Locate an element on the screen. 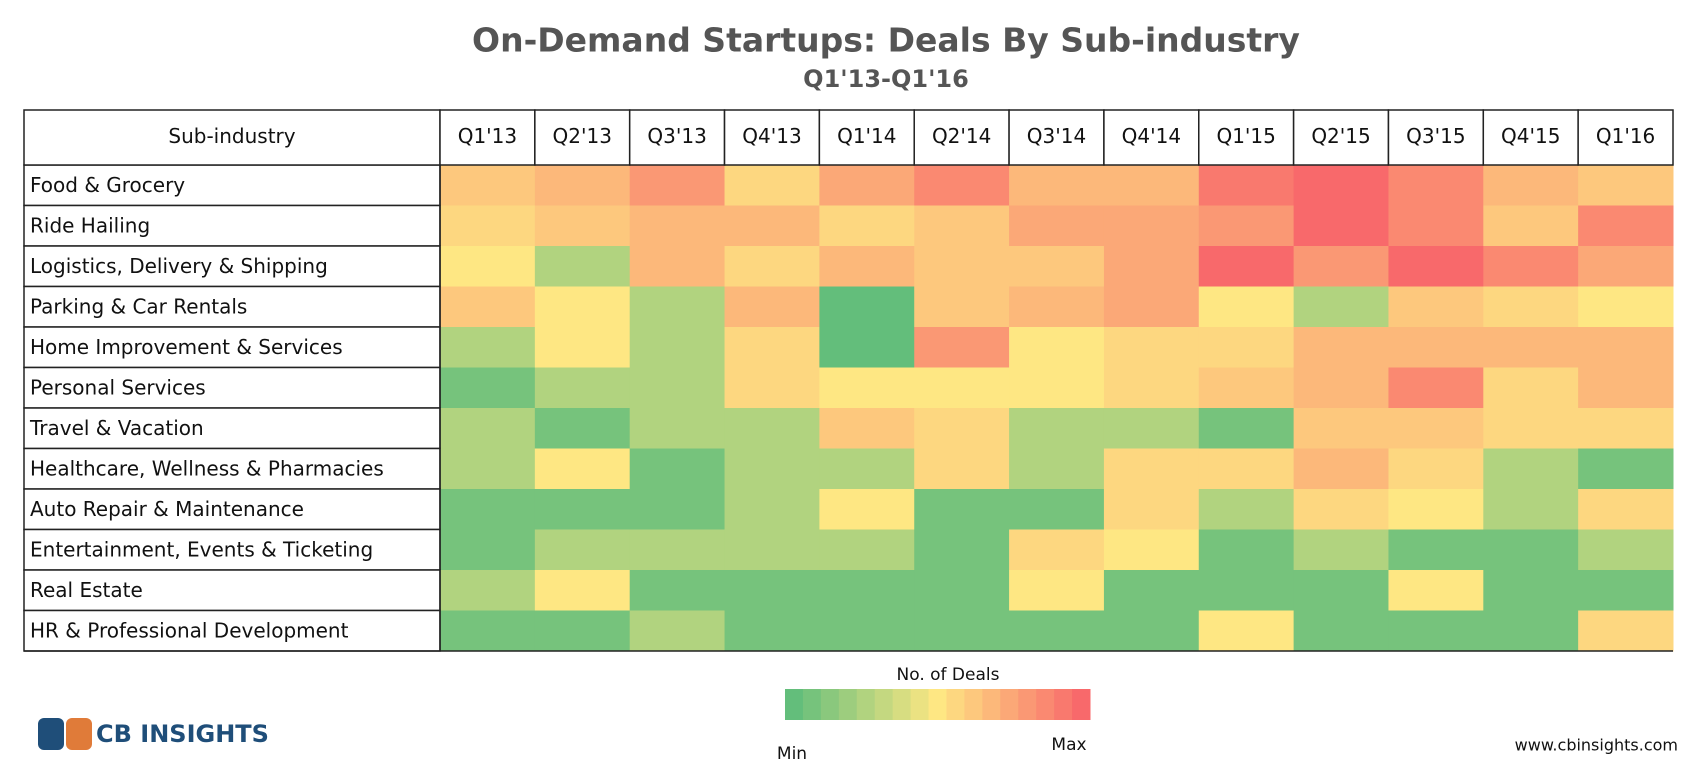  column-label: Q4'15 is located at coordinates (1530, 136).